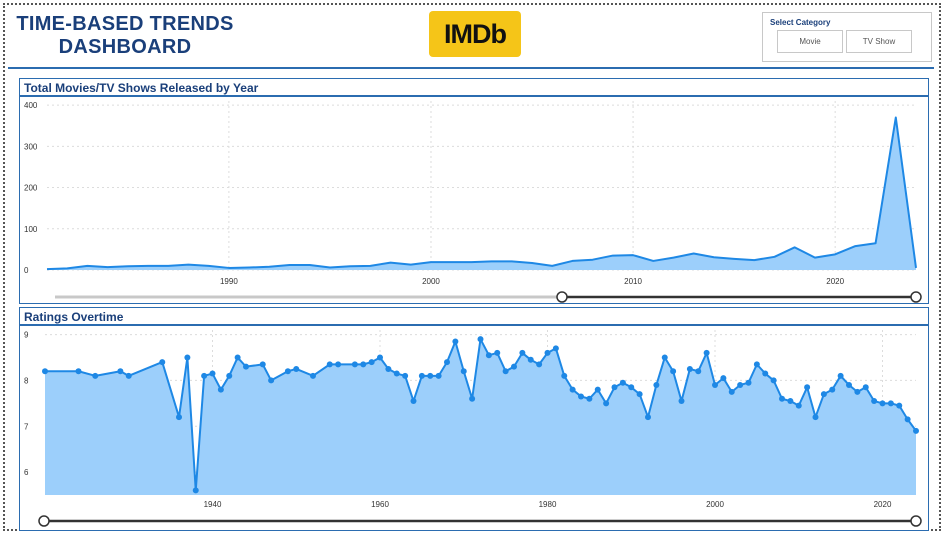  Describe the element at coordinates (31, 105) in the screenshot. I see `y-tick-label: 400` at that location.